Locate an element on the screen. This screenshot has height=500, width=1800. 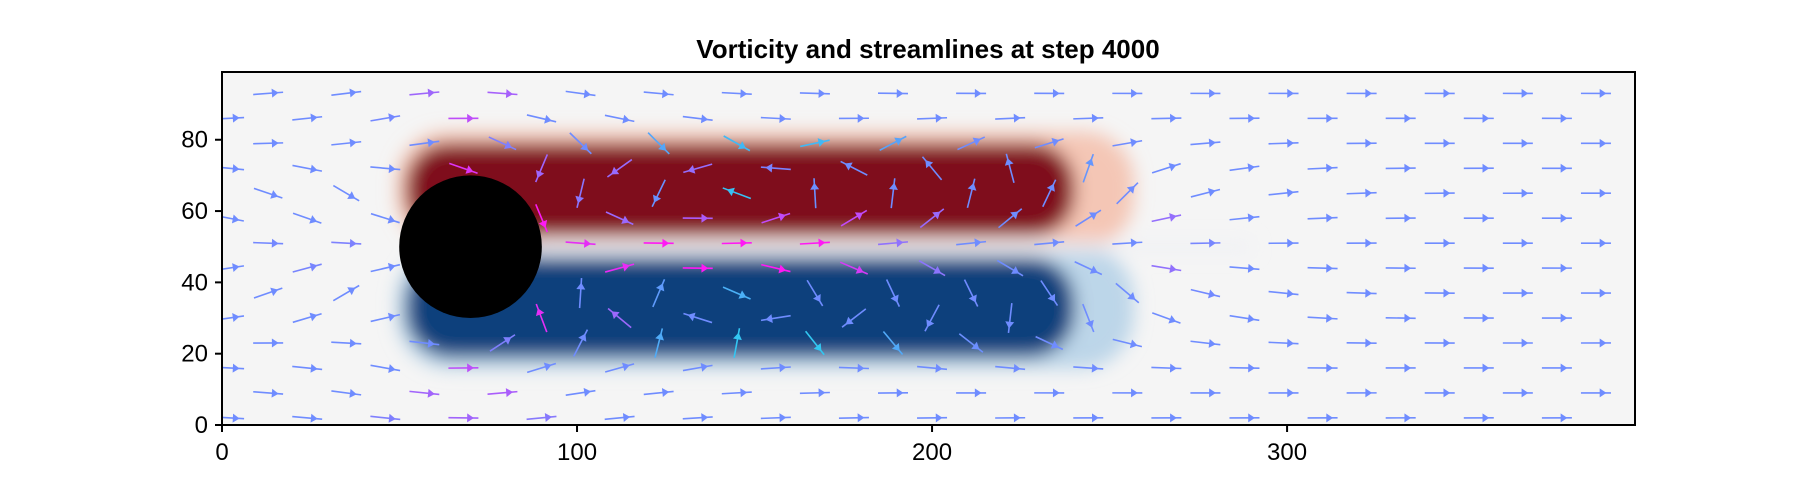
y-tick-label: 80 is located at coordinates (194, 140).